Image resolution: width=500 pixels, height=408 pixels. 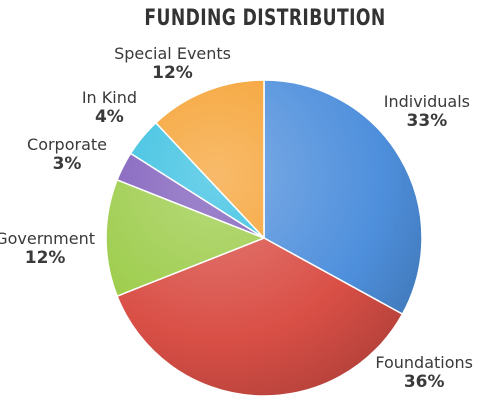 What do you see at coordinates (45, 258) in the screenshot?
I see `slice-value-government: 12%` at bounding box center [45, 258].